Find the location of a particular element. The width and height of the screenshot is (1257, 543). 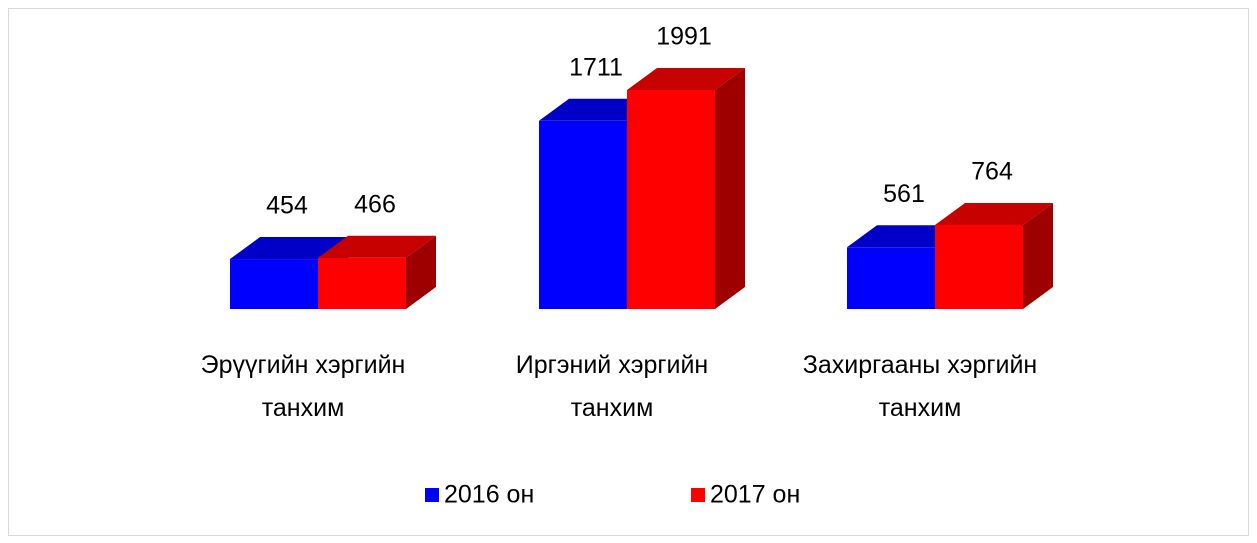

data-label: 1711 is located at coordinates (596, 67).